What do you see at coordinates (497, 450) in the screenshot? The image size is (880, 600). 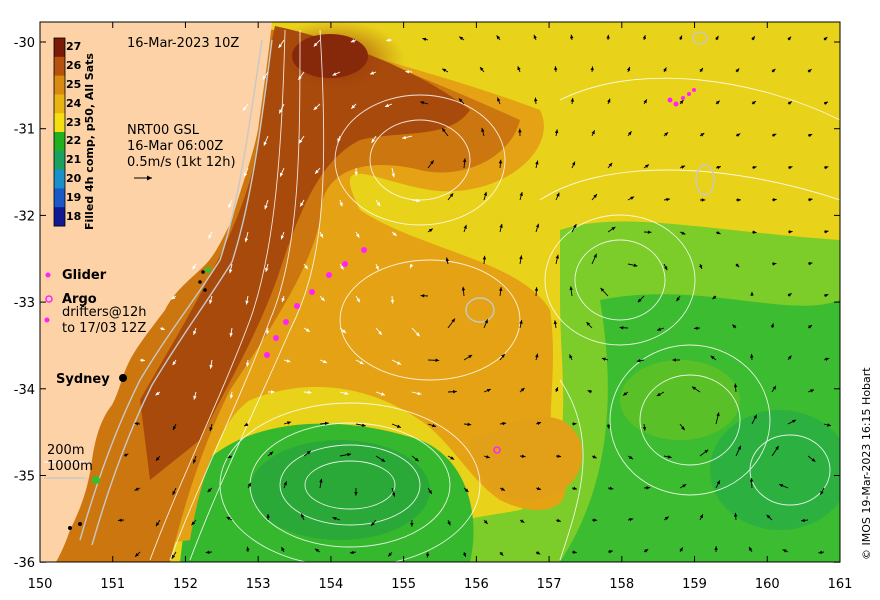 I see `argo-float` at bounding box center [497, 450].